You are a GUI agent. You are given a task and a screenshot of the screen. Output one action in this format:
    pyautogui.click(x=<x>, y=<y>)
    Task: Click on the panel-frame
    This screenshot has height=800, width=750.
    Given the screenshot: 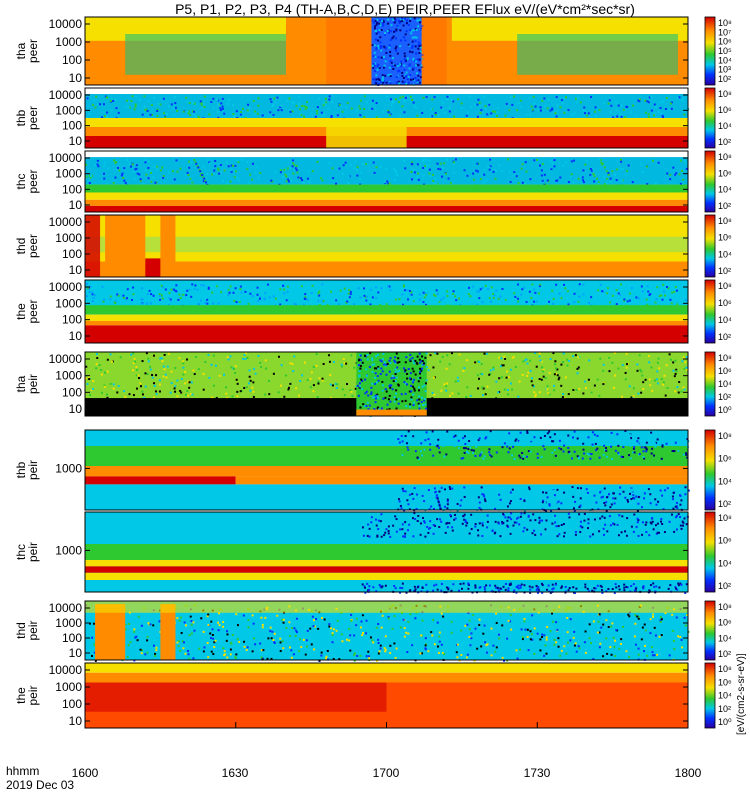 What is the action you would take?
    pyautogui.click(x=386, y=552)
    